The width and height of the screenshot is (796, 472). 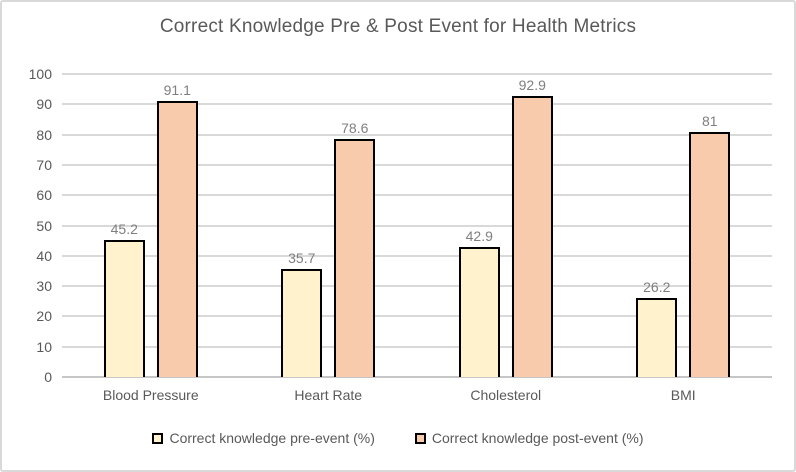 I want to click on y-tick-label: 60, so click(x=44, y=195).